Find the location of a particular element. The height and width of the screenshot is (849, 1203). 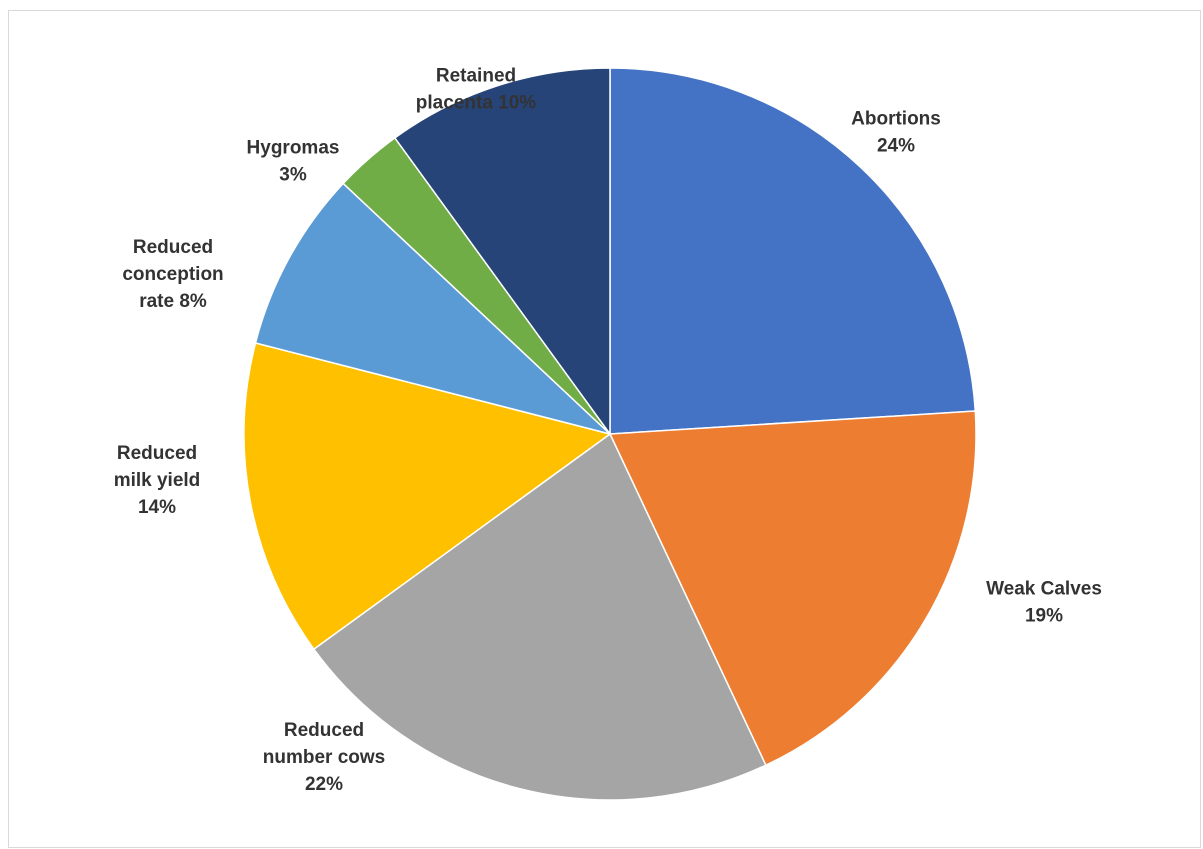

slice-label-line: 22% is located at coordinates (324, 784).